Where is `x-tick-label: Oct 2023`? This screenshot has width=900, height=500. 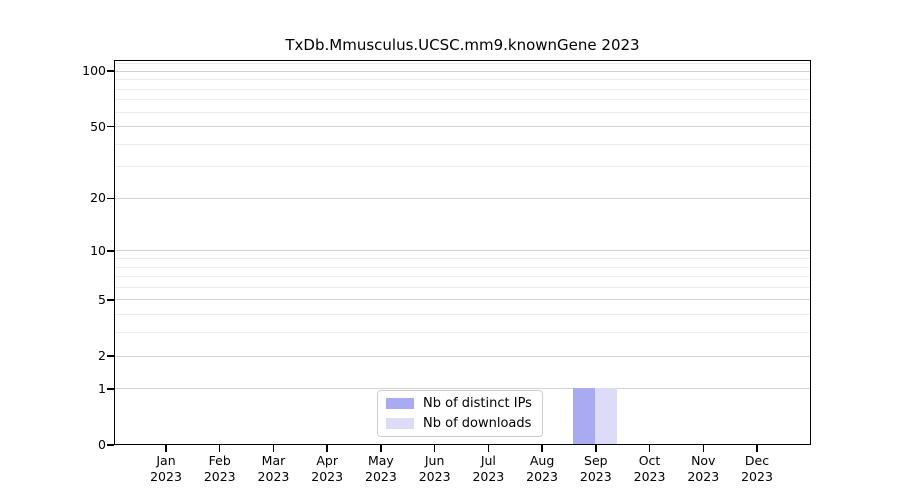
x-tick-label: Oct 2023 is located at coordinates (649, 468).